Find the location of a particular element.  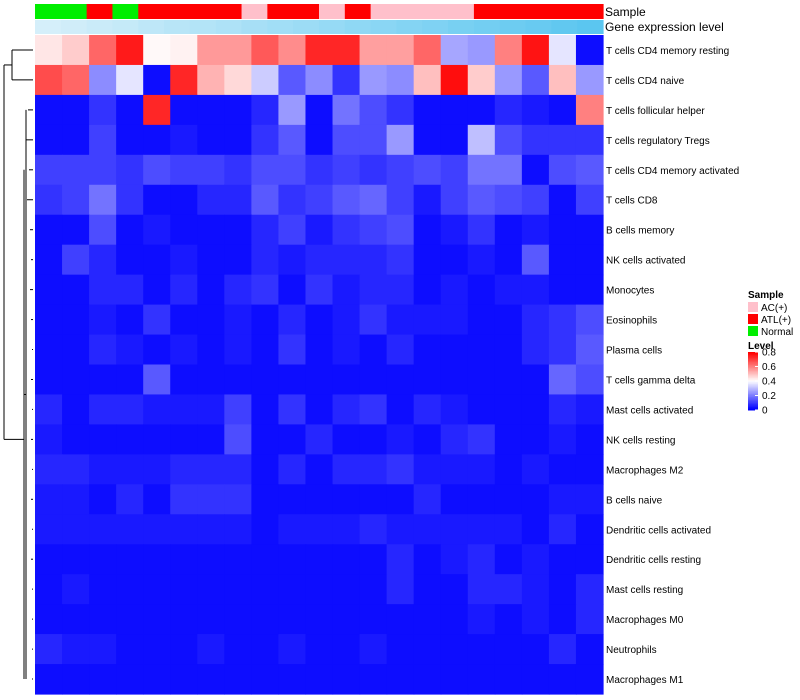

level-tick-label: 0.2 is located at coordinates (769, 396).